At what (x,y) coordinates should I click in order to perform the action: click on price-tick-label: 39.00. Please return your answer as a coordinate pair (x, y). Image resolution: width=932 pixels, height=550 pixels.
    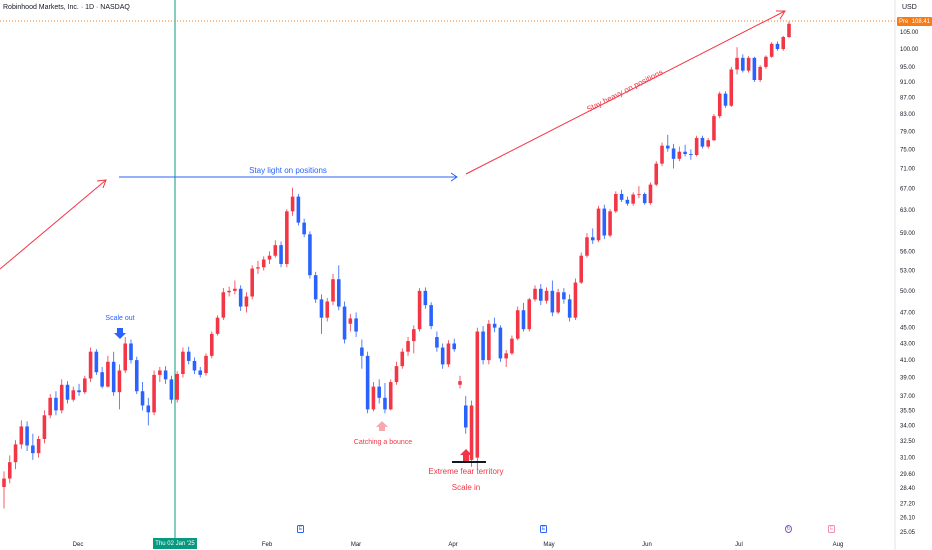
    Looking at the image, I should click on (908, 379).